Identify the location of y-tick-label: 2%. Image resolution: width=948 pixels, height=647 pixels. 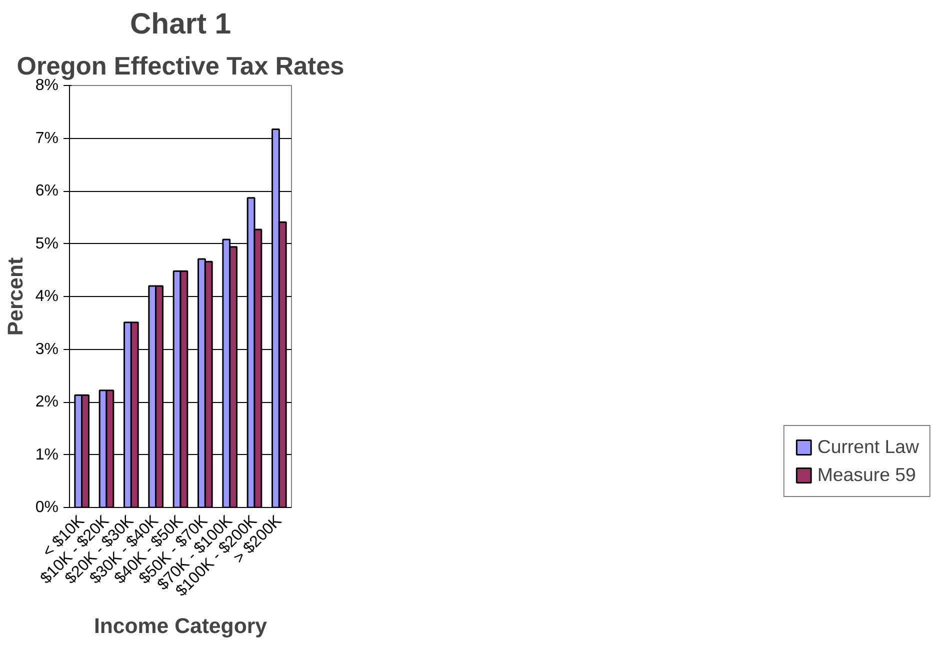
(46, 402).